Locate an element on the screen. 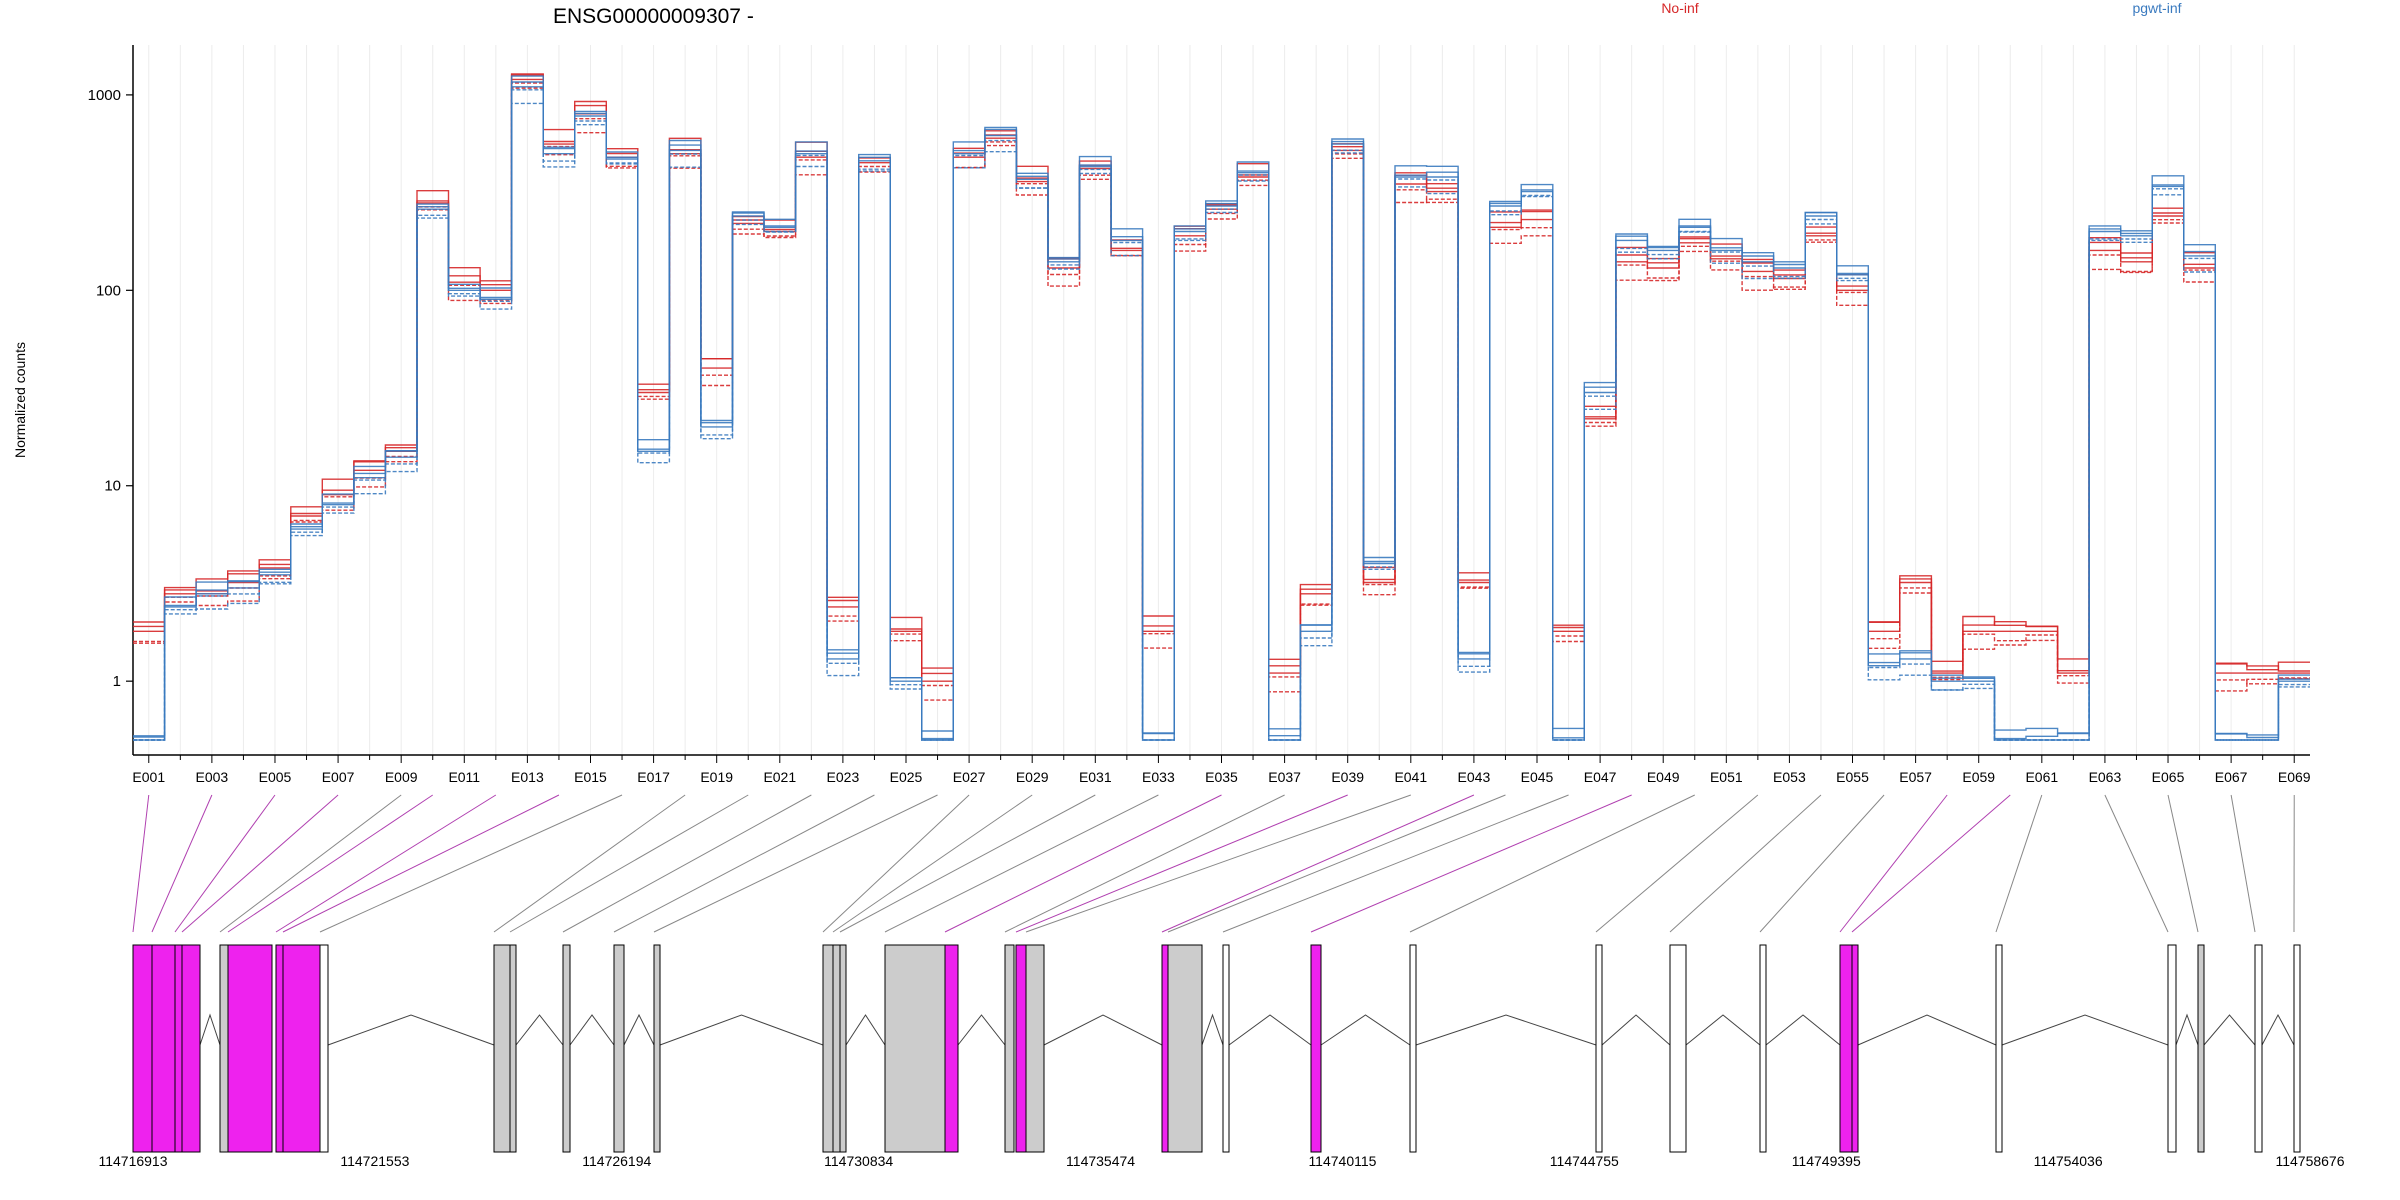 This screenshot has height=1200, width=2400. y-tick-label: 10 is located at coordinates (112, 486).